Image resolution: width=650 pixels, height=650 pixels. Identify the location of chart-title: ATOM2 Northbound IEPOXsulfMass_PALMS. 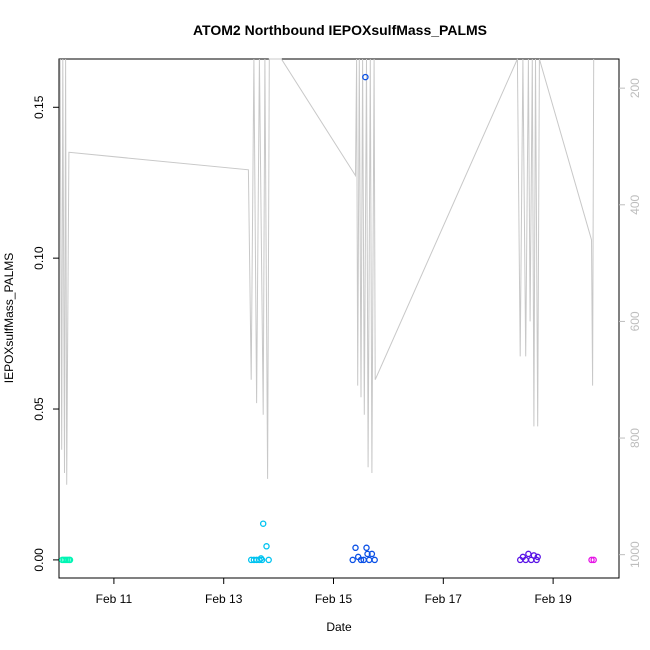
(340, 30).